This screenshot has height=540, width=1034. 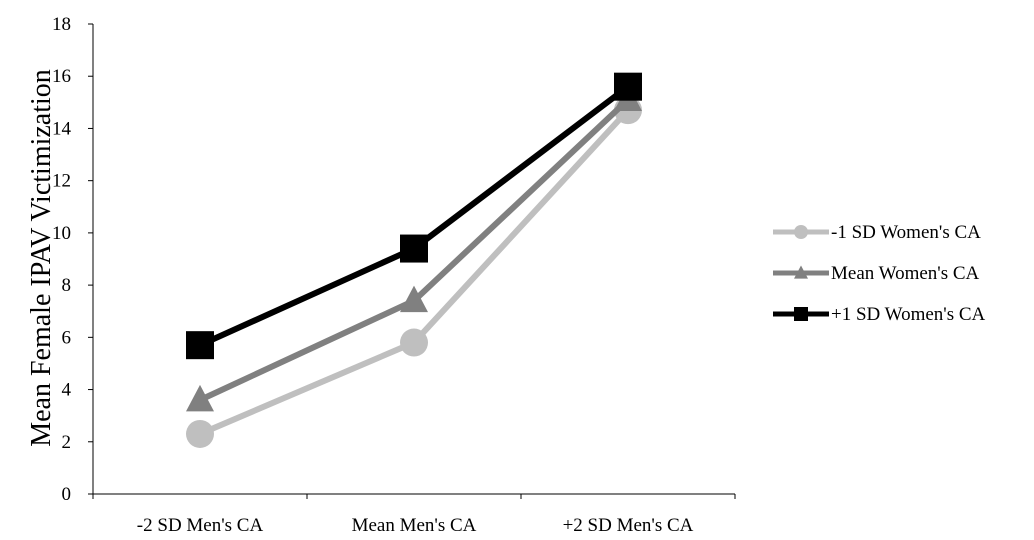 I want to click on legend-item: +1 SD Women's CA, so click(x=879, y=314).